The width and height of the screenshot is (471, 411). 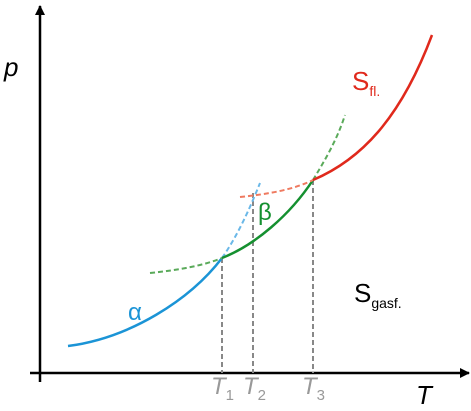 I want to click on alpha-curve, so click(x=145, y=302).